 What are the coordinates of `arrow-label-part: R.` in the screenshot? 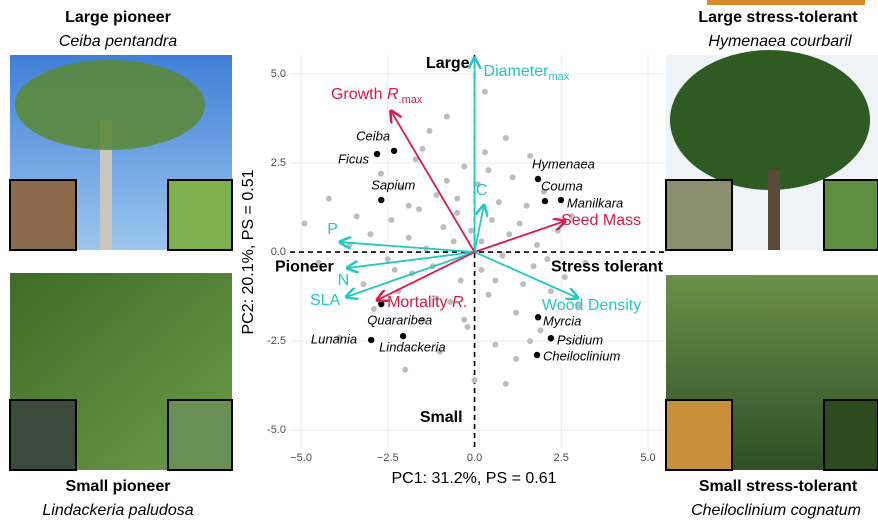 It's located at (460, 302).